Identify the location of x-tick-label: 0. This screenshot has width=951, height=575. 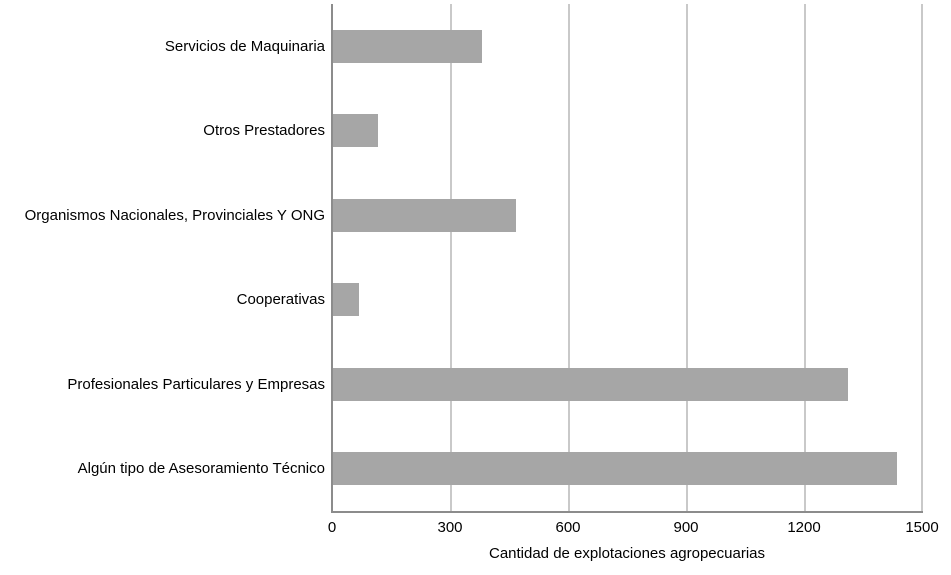
(332, 527).